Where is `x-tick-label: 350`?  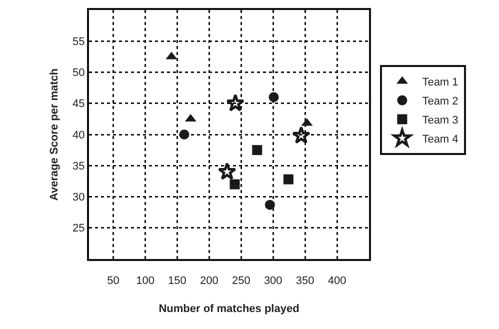 x-tick-label: 350 is located at coordinates (305, 281).